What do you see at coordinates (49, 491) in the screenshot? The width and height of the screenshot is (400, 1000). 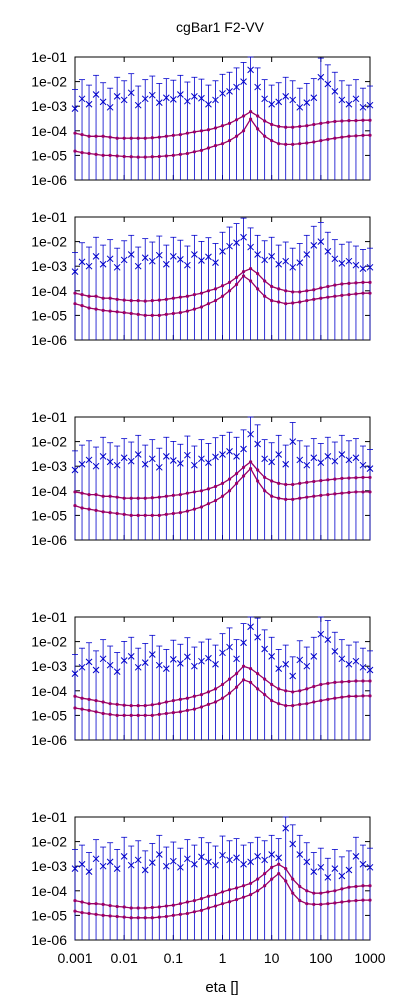 I see `y-tick-label: 1e-04` at bounding box center [49, 491].